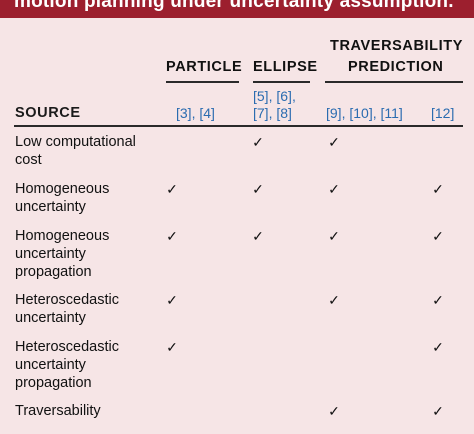 This screenshot has height=434, width=474. What do you see at coordinates (391, 113) in the screenshot?
I see `ref-link: [11]` at bounding box center [391, 113].